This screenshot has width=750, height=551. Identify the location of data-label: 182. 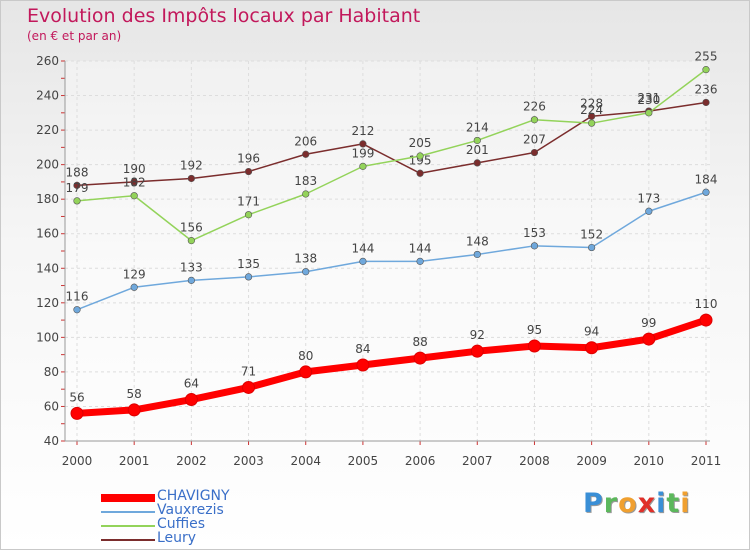
(134, 183).